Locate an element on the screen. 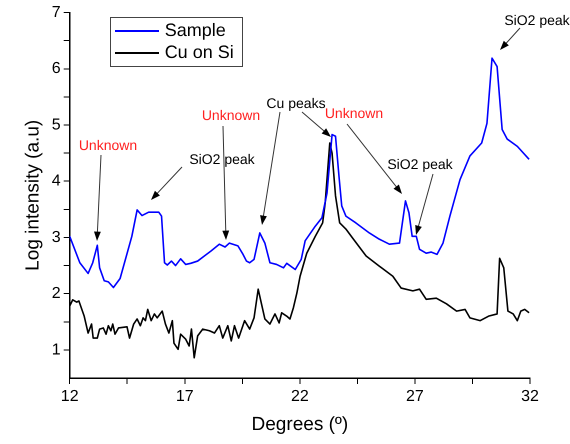 This screenshot has width=570, height=444. y-tick-label: 1 is located at coordinates (56, 349).